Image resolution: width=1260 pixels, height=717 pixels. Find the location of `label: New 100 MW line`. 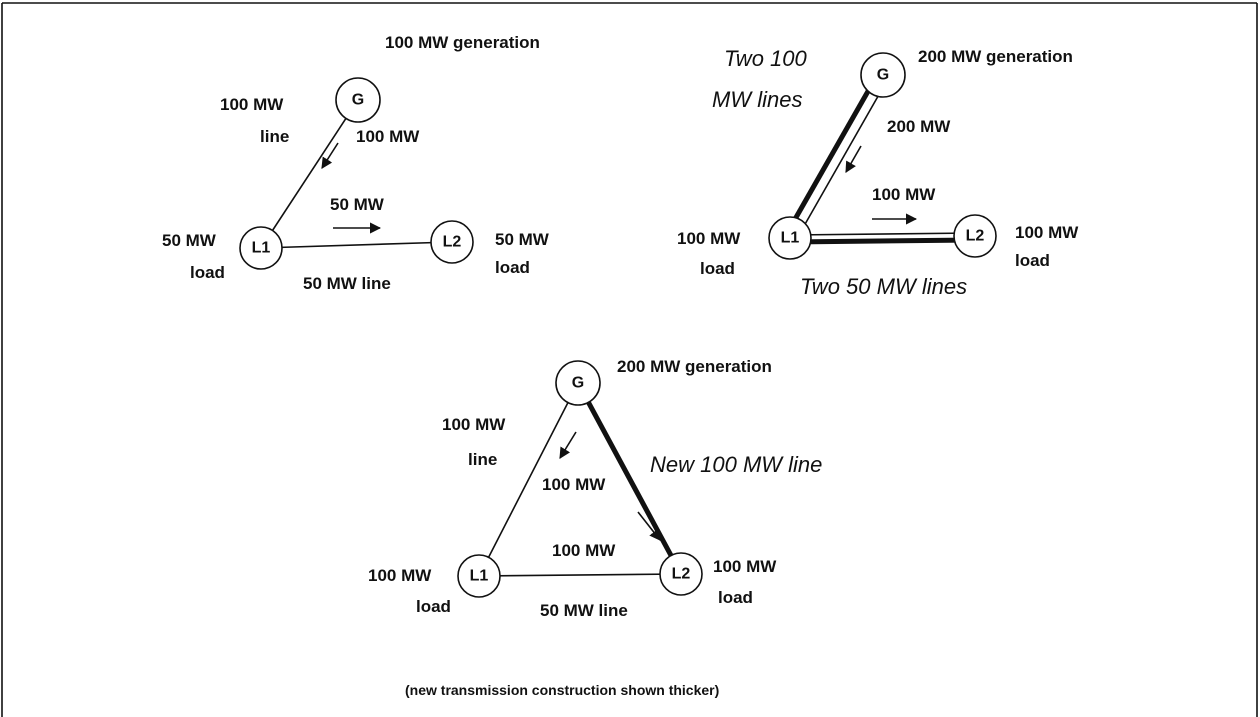

label: New 100 MW line is located at coordinates (736, 464).